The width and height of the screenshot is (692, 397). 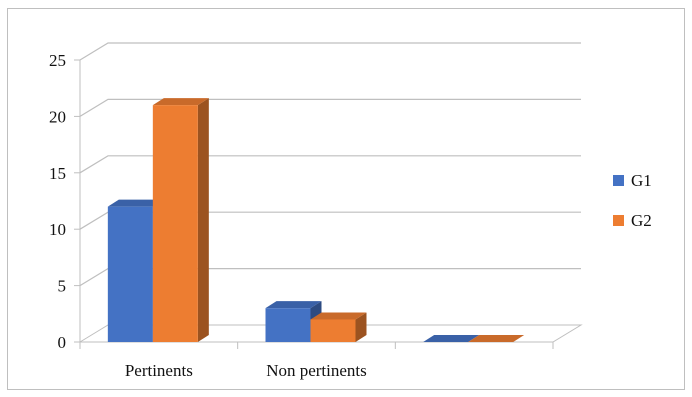 What do you see at coordinates (65, 201) in the screenshot?
I see `y-axis: 0 5 10 15 20 25` at bounding box center [65, 201].